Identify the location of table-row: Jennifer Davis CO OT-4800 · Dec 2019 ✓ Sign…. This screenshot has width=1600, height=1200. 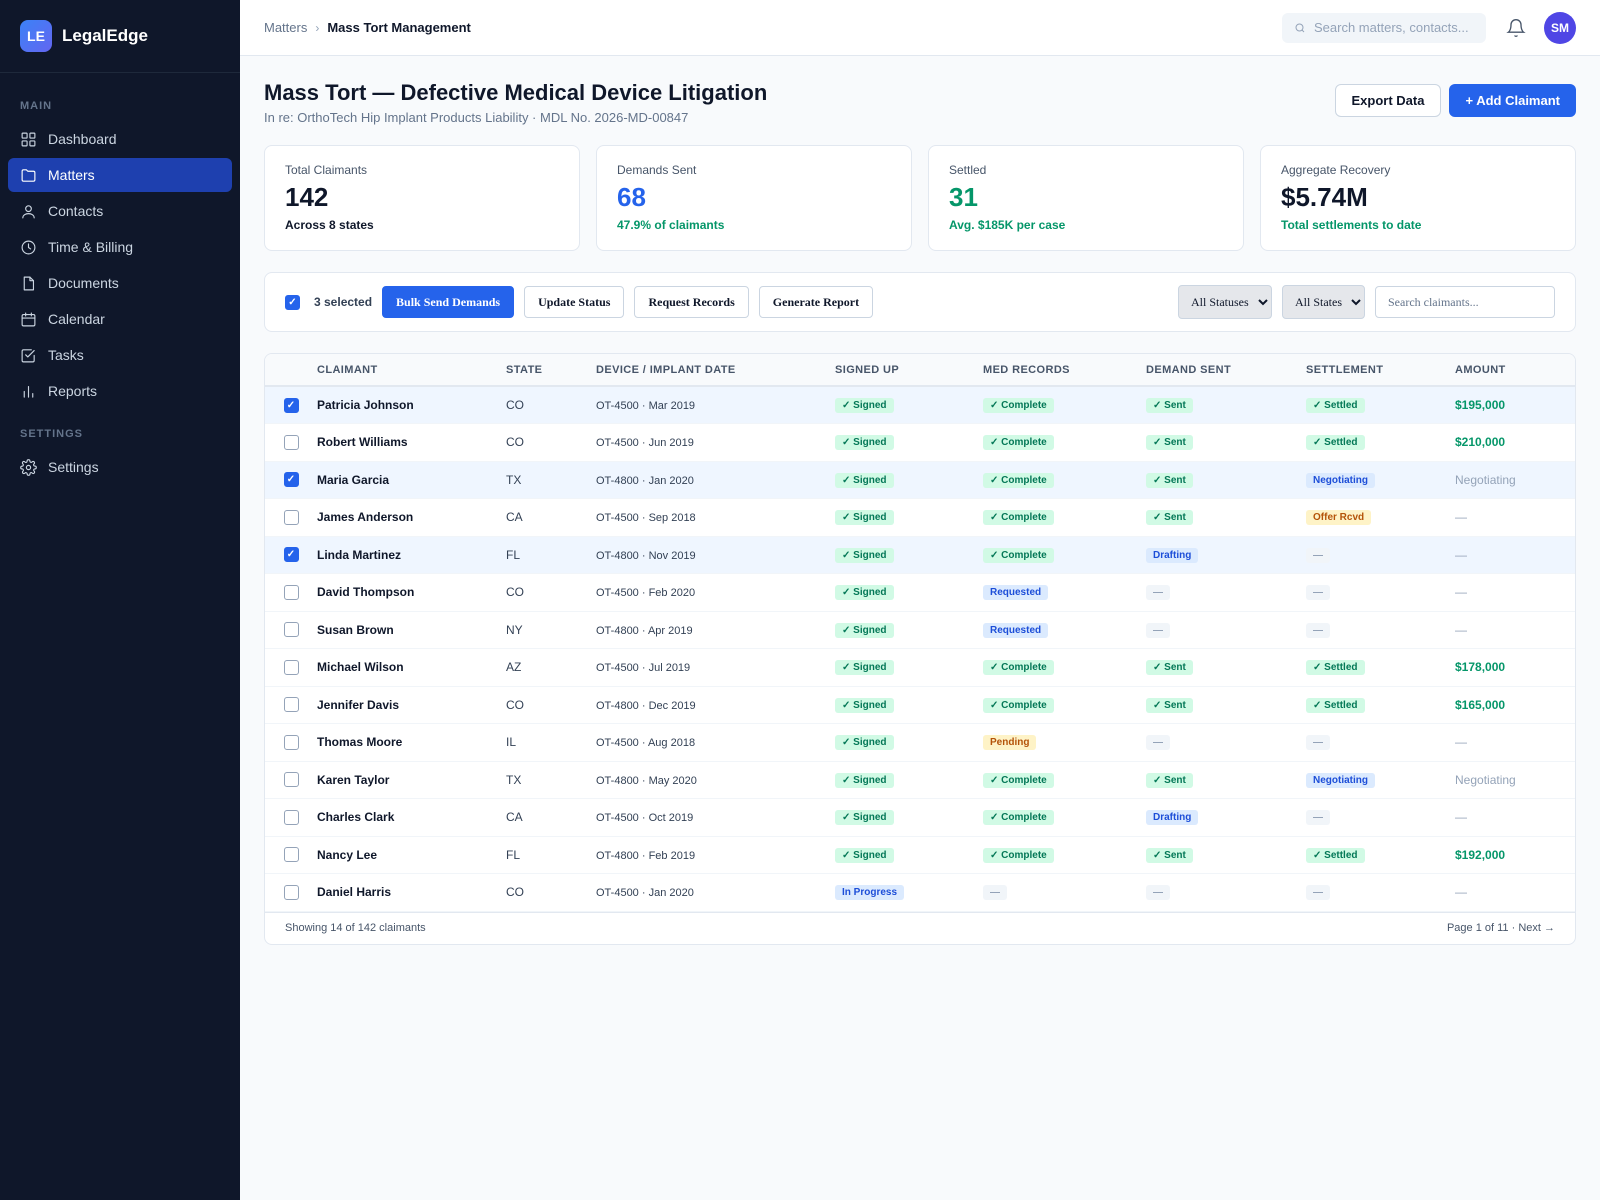
(920, 705).